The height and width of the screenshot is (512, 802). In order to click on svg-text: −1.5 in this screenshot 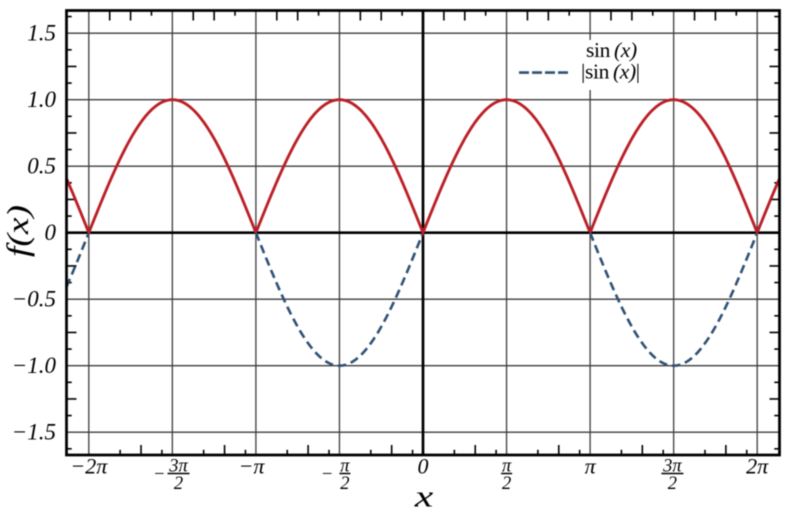, I will do `click(34, 432)`.